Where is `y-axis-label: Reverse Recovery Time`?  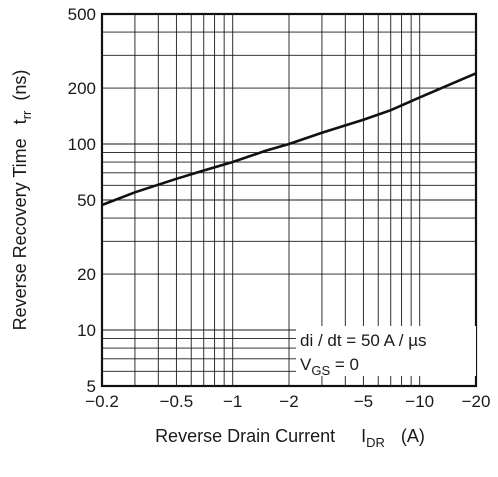
y-axis-label: Reverse Recovery Time is located at coordinates (20, 234).